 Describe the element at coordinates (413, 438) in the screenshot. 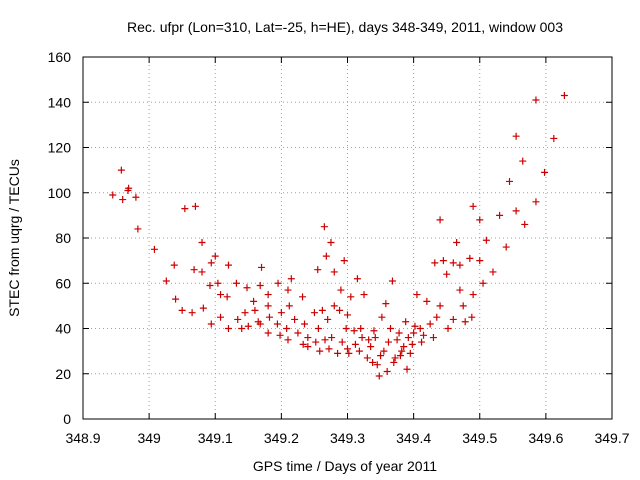

I see `x-tick-label: 349.4` at that location.